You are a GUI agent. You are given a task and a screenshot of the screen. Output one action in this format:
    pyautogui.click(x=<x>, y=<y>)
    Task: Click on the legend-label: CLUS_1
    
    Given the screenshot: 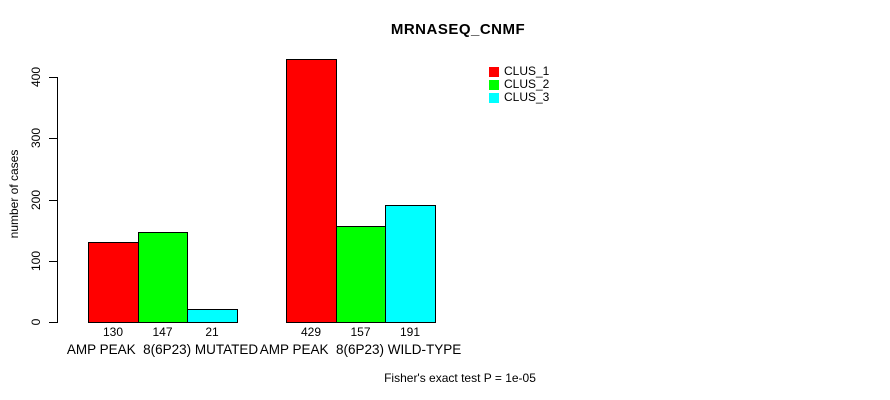 What is the action you would take?
    pyautogui.click(x=527, y=71)
    